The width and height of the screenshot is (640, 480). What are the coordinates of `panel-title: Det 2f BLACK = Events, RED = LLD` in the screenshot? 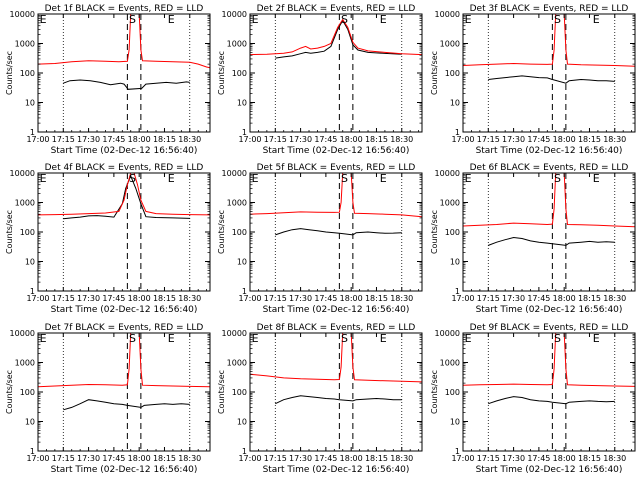 It's located at (336, 9).